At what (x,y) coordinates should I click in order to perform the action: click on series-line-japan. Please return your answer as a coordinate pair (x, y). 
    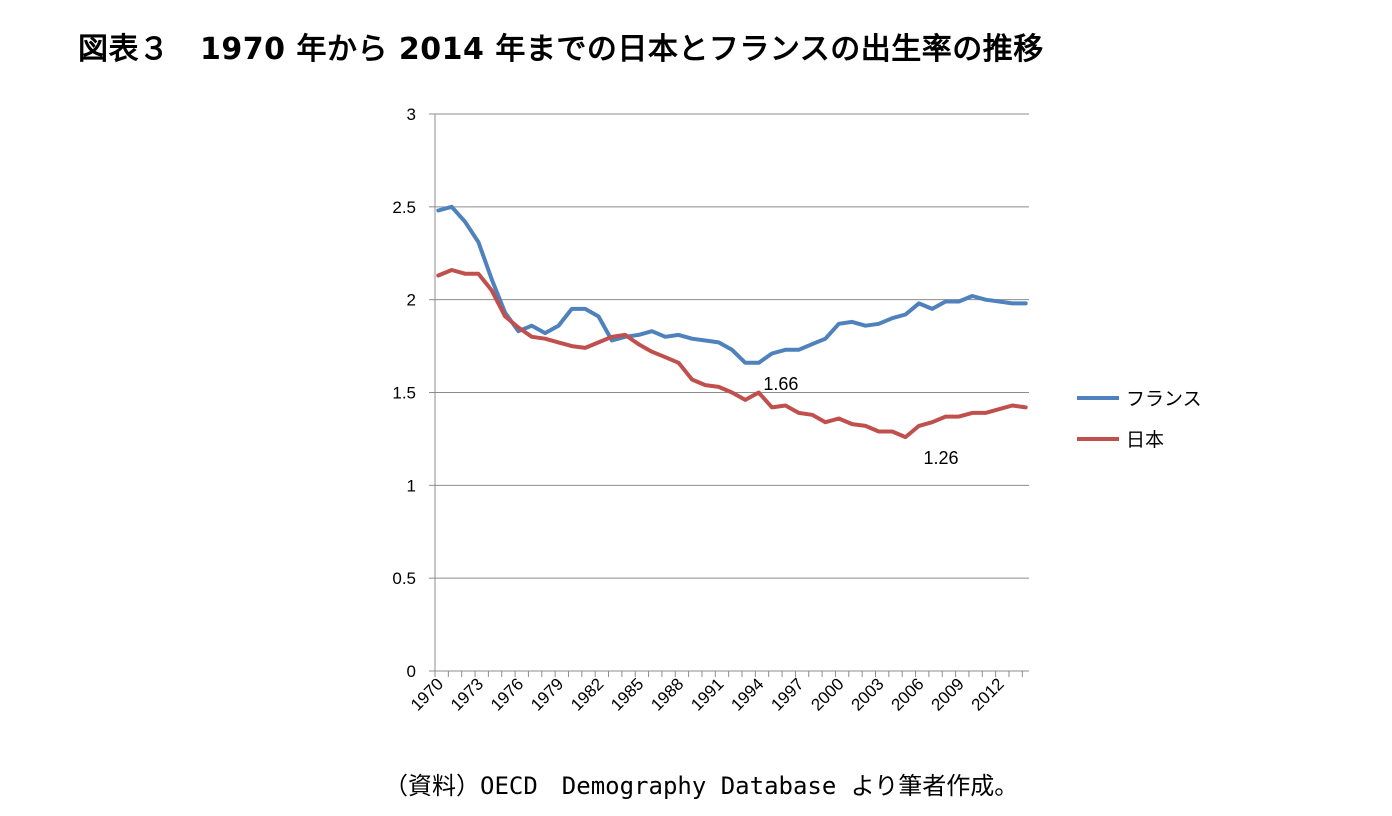
    Looking at the image, I should click on (732, 354).